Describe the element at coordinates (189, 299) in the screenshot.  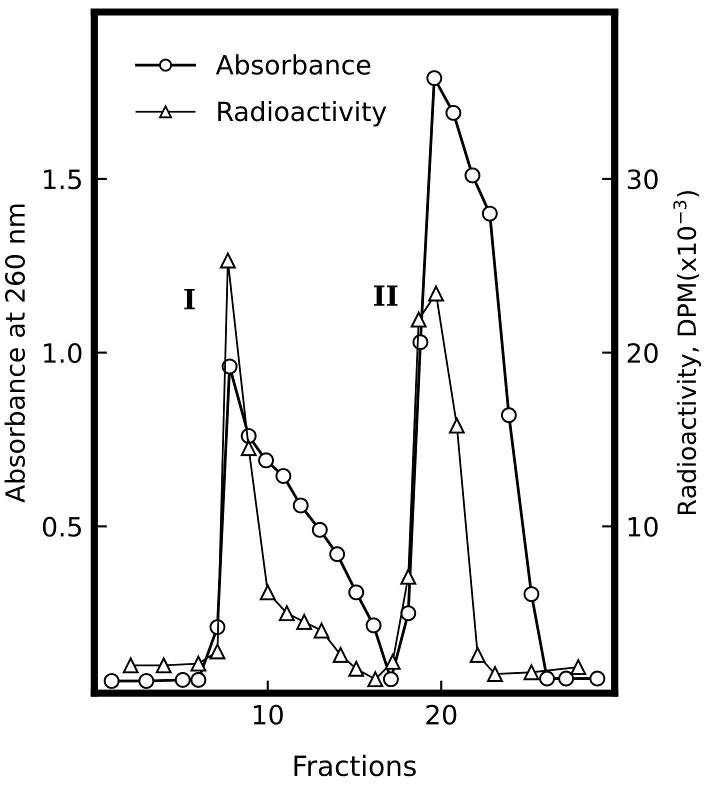
I see `annotation: I` at that location.